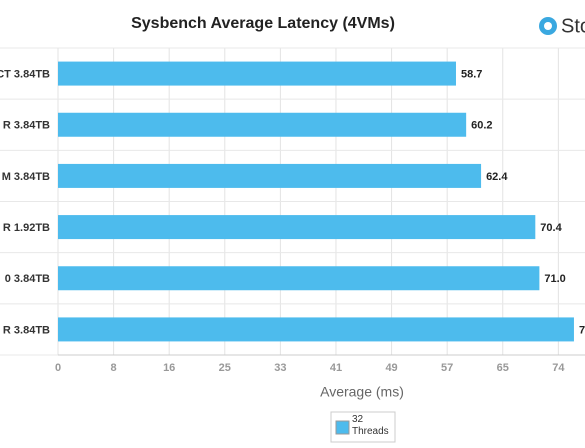 This screenshot has width=585, height=448. What do you see at coordinates (26, 228) in the screenshot?
I see `y-tick-label: R 1.92TB` at bounding box center [26, 228].